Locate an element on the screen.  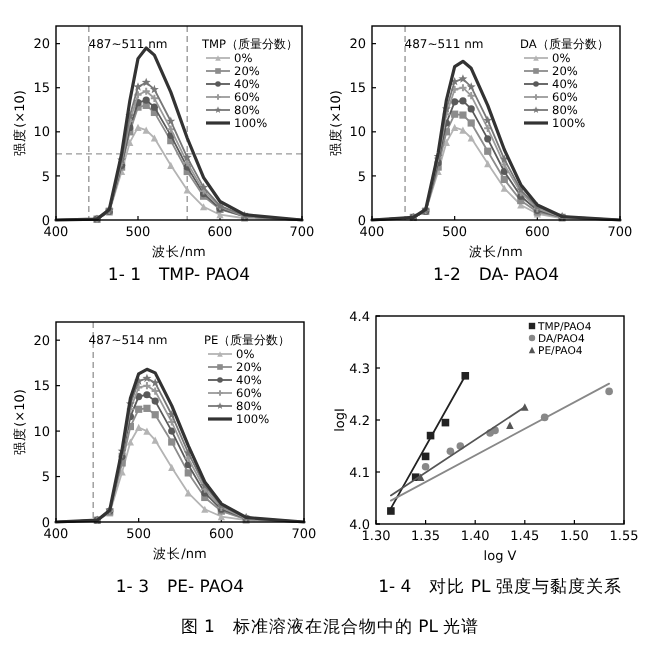
text: 1- 4 对比 PL 强度与黏度关系 is located at coordinates (500, 587).